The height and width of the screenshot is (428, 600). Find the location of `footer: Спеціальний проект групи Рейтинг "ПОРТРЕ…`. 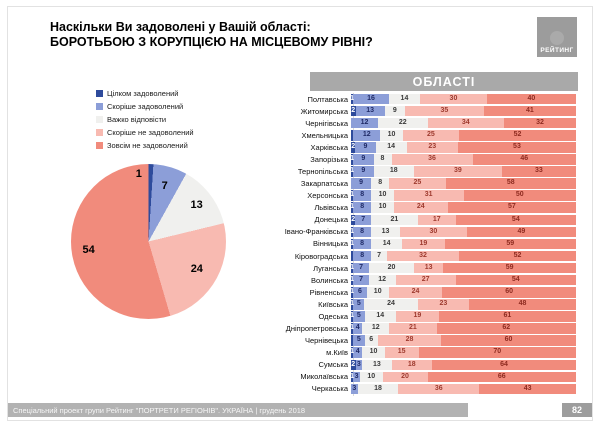

footer: Спеціальний проект групи Рейтинг "ПОРТРЕ… is located at coordinates (238, 410).